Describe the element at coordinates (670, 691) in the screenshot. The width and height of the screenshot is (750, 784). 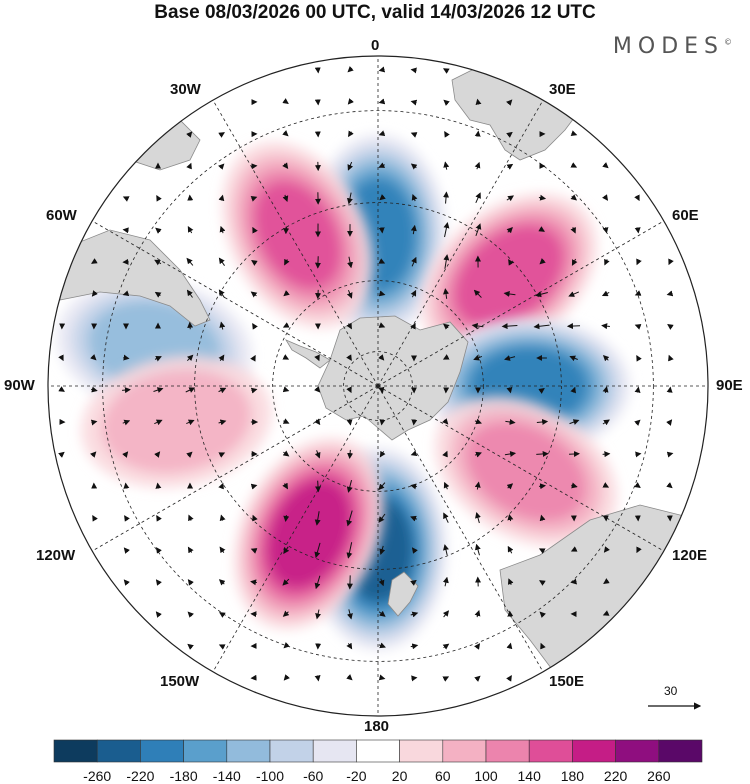
I see `reference-vector-label: 30` at that location.